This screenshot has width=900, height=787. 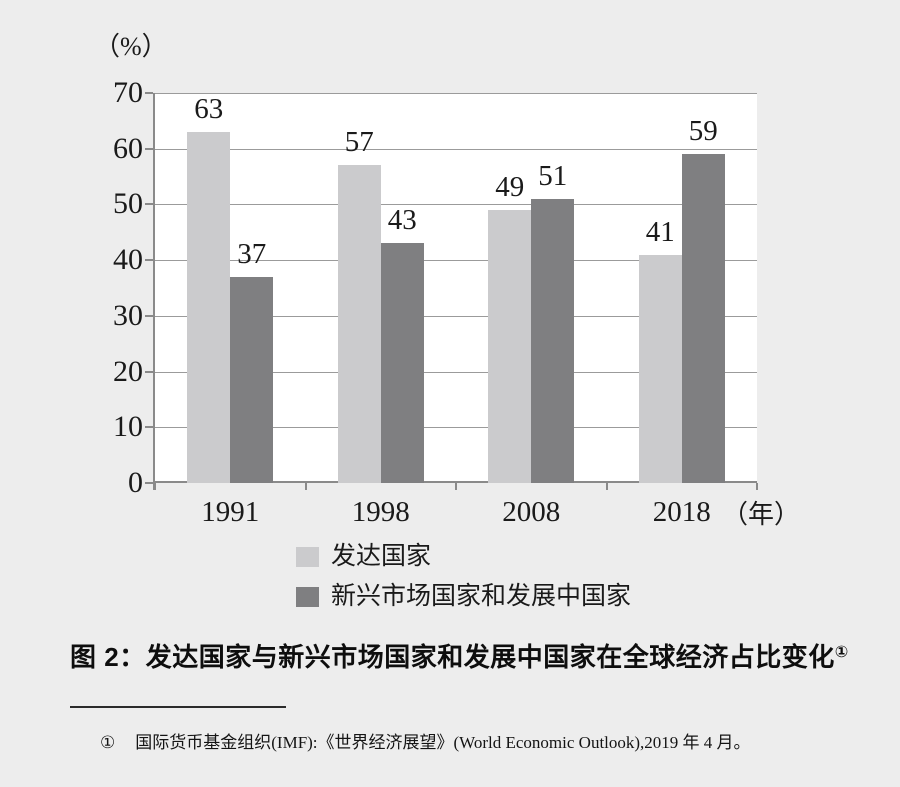 What do you see at coordinates (128, 204) in the screenshot?
I see `y-axis-tick-label: 50` at bounding box center [128, 204].